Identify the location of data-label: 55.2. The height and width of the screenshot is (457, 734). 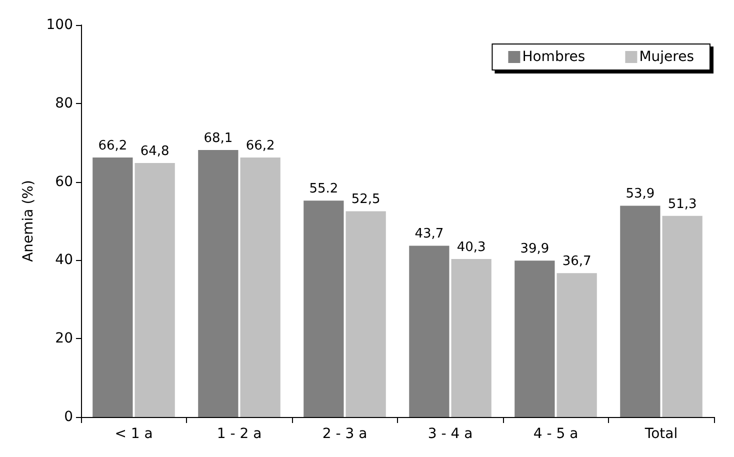
(323, 189).